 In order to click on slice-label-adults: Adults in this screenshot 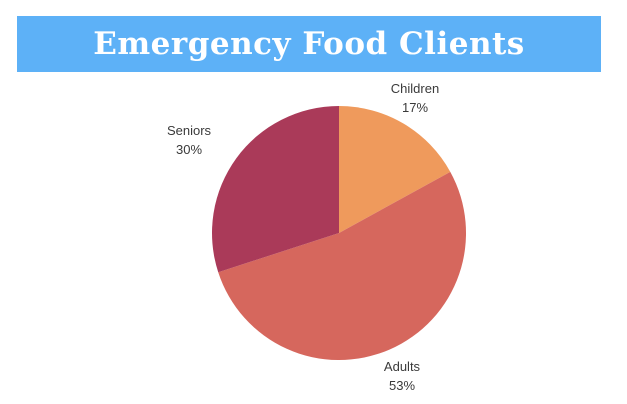, I will do `click(402, 366)`.